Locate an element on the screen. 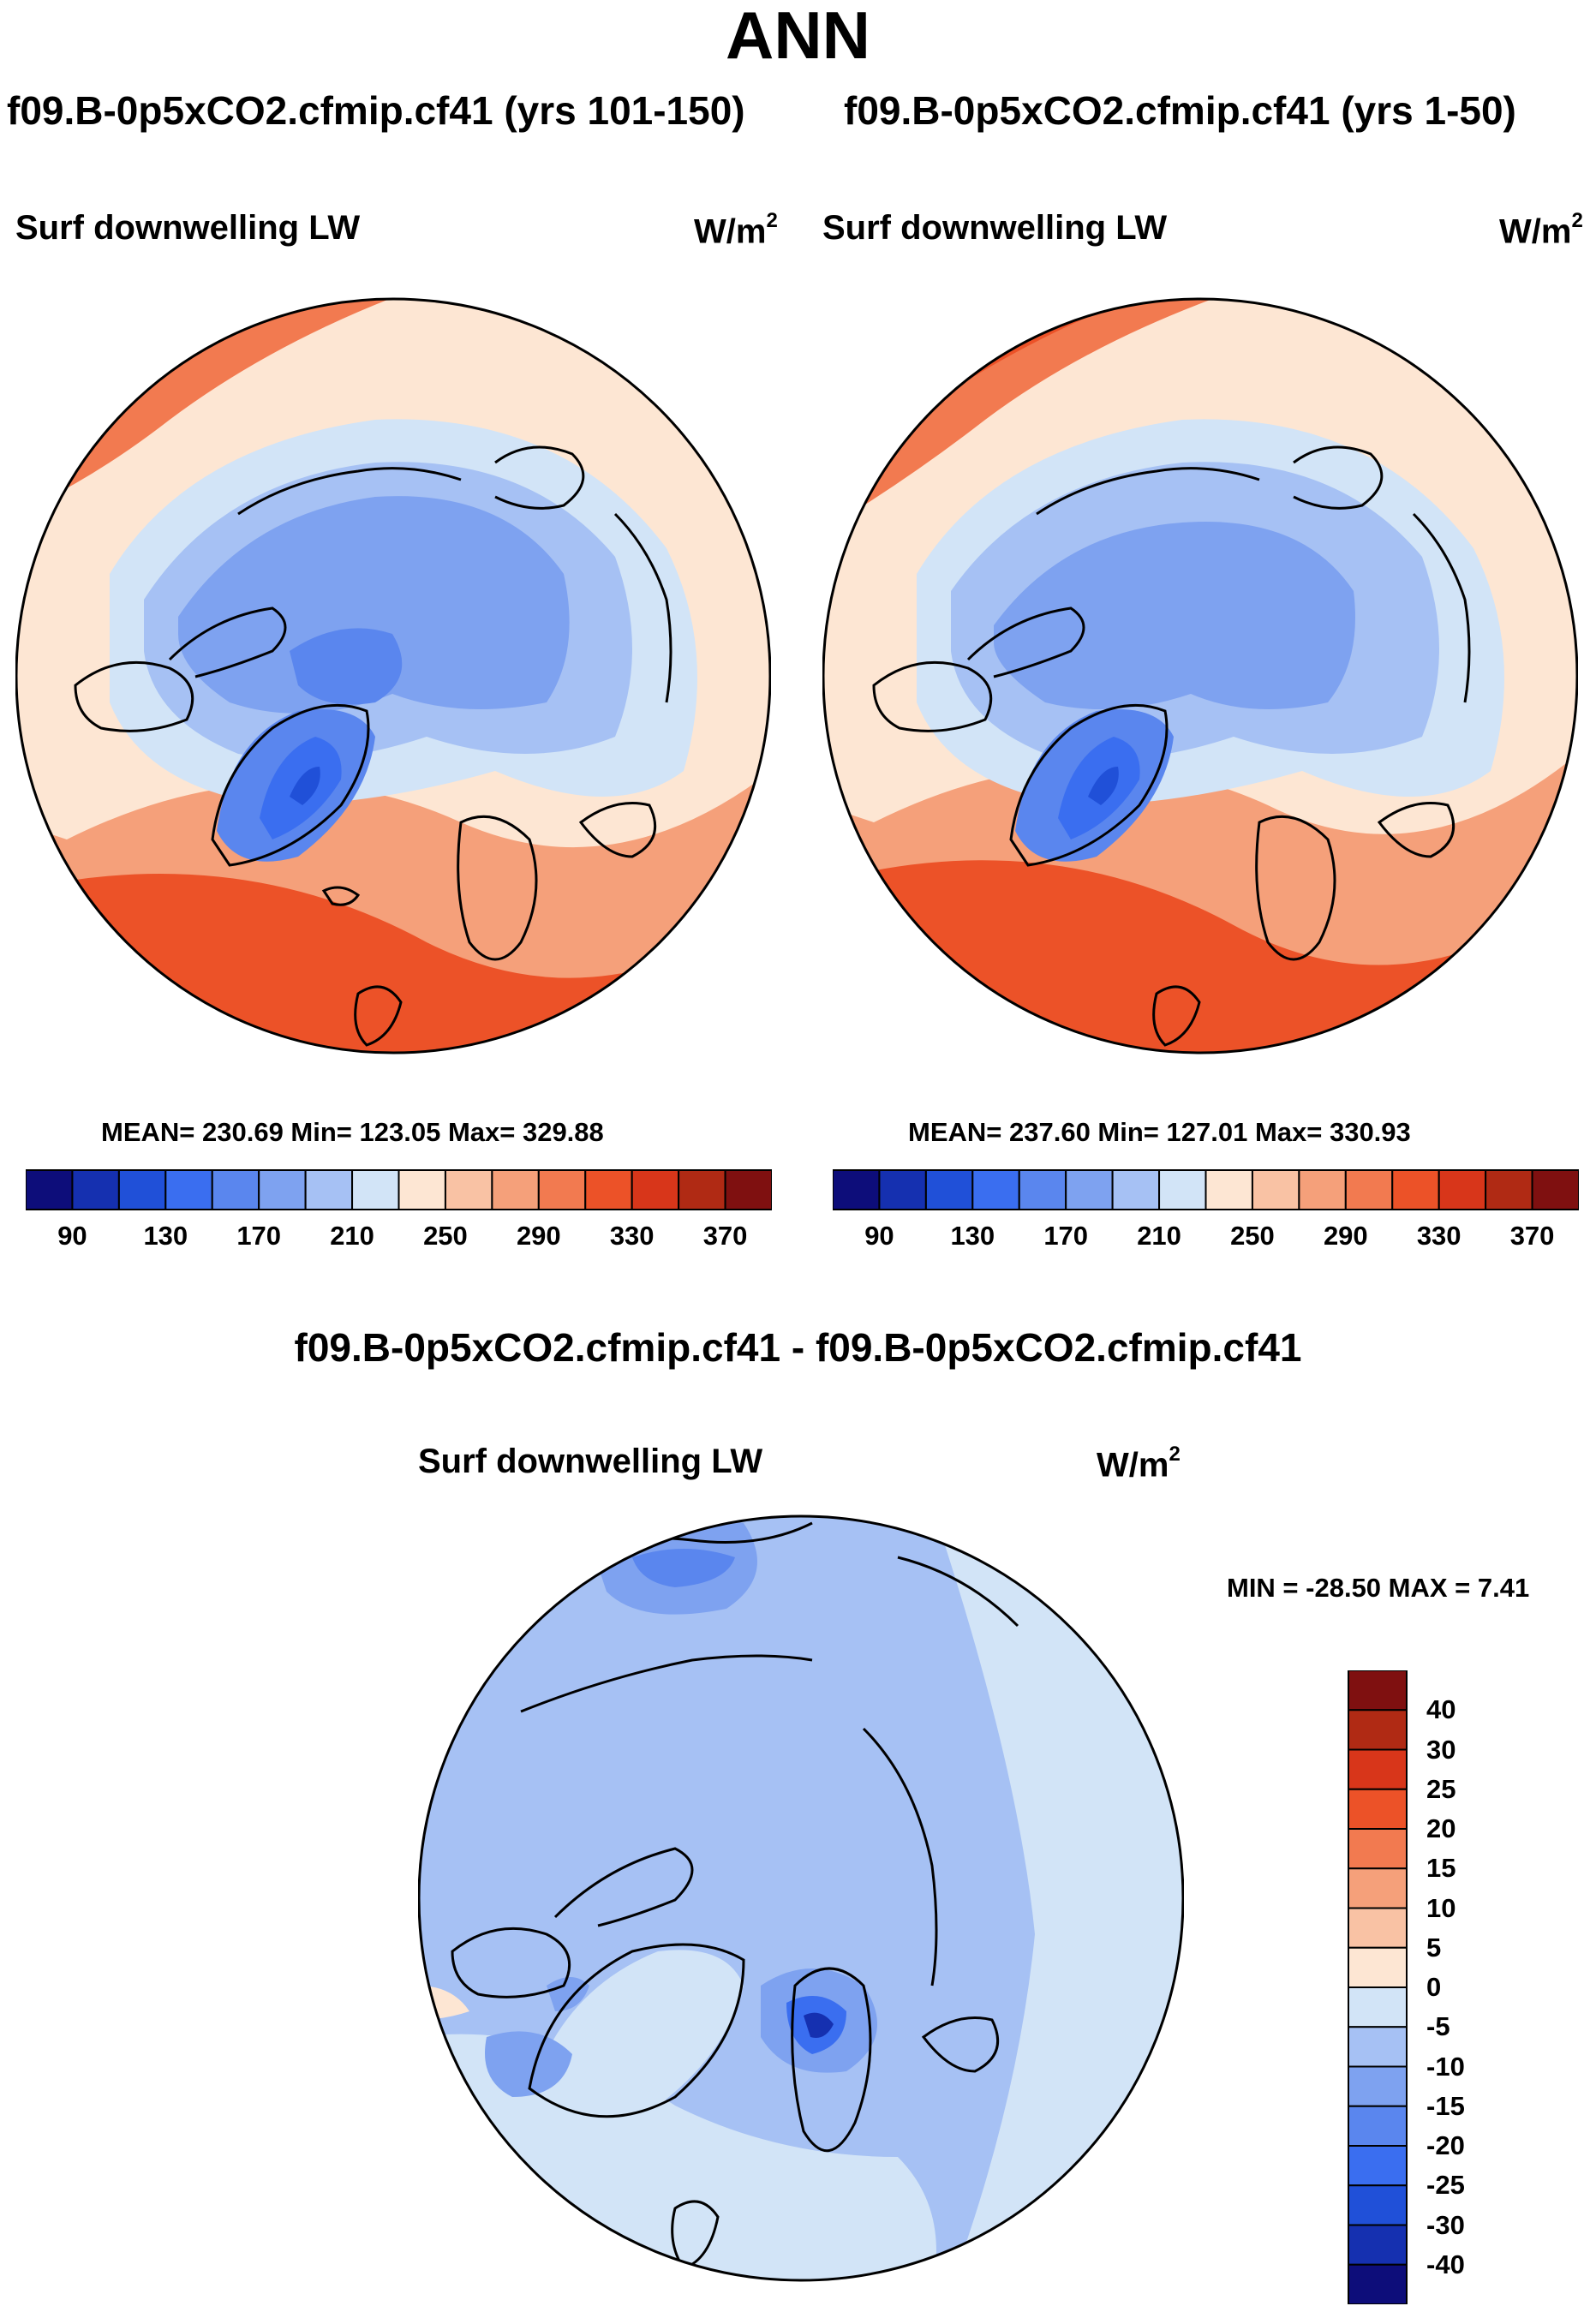 This screenshot has height=2306, width=1596. diff-colorbar-tick-label: 5 is located at coordinates (1434, 1947).